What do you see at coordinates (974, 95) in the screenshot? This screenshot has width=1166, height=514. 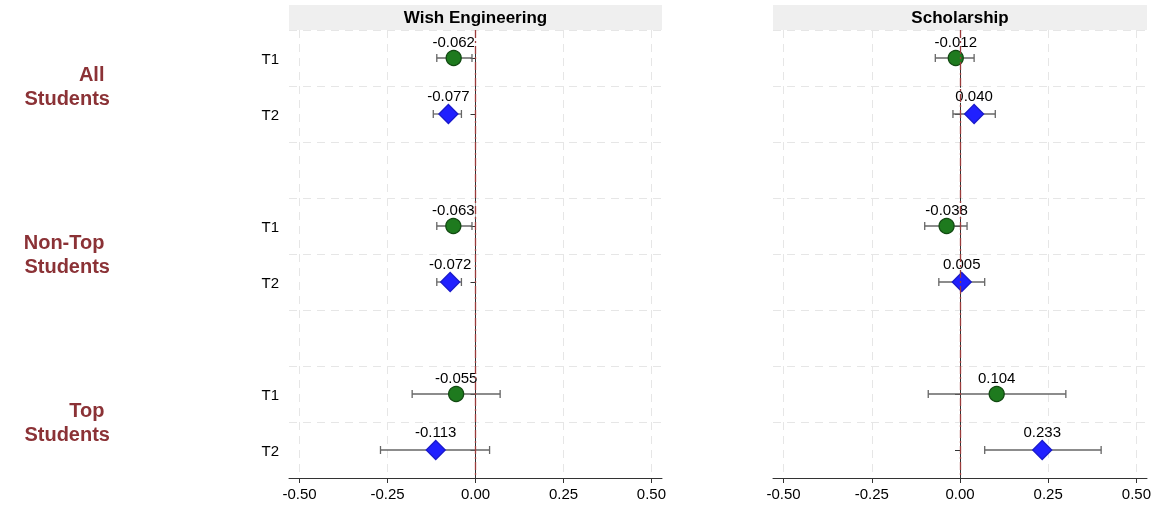 I see `data-label: 0.040` at bounding box center [974, 95].